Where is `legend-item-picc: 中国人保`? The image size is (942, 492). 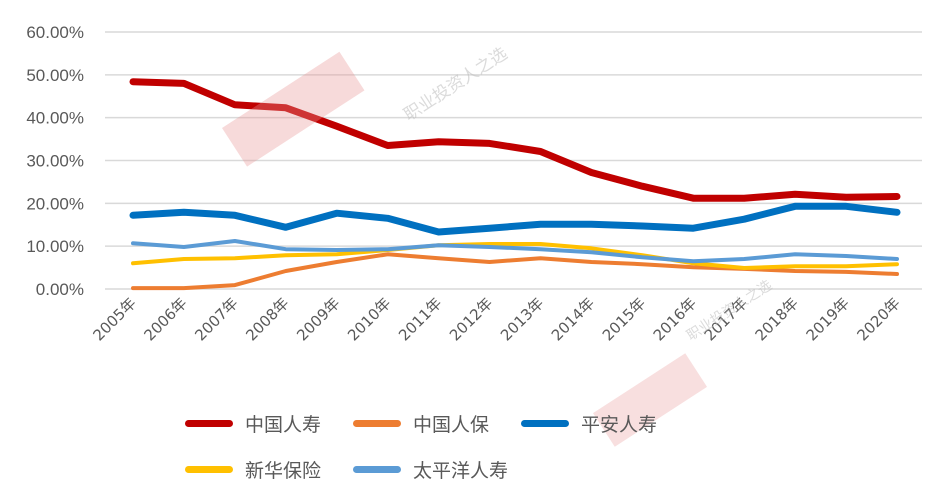
legend-item-picc: 中国人保 is located at coordinates (421, 423).